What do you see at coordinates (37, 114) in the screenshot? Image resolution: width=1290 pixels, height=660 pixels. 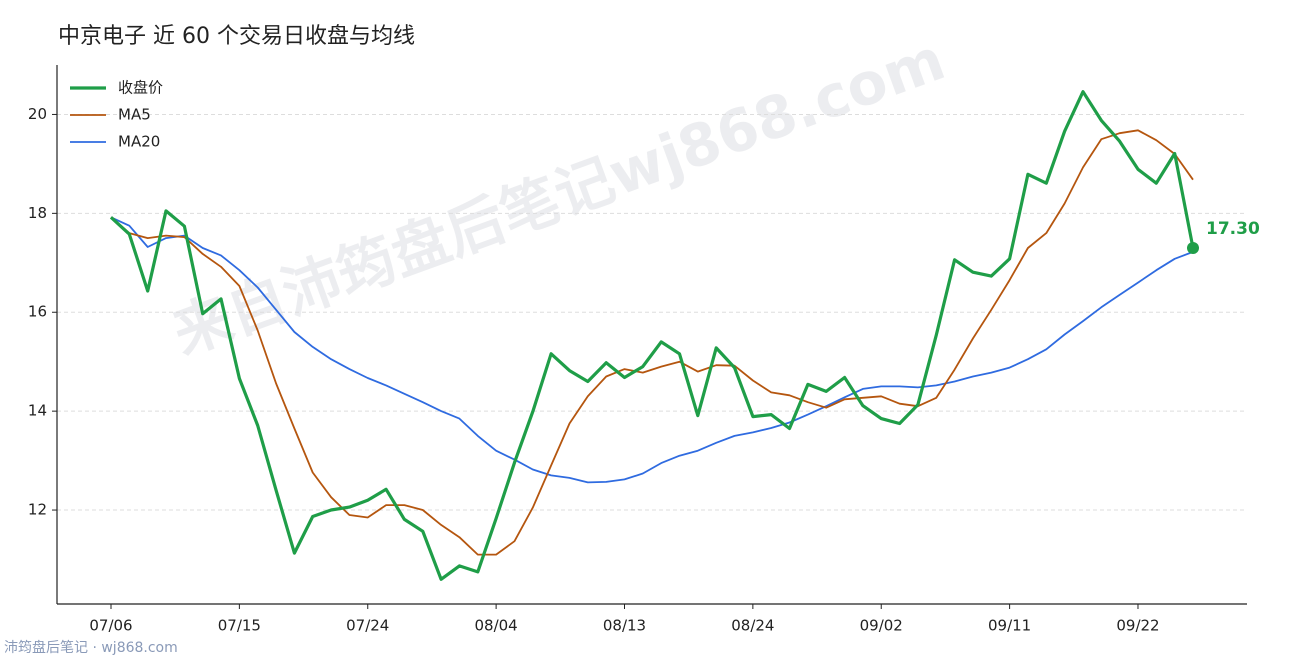 I see `y-tick-label: 20` at bounding box center [37, 114].